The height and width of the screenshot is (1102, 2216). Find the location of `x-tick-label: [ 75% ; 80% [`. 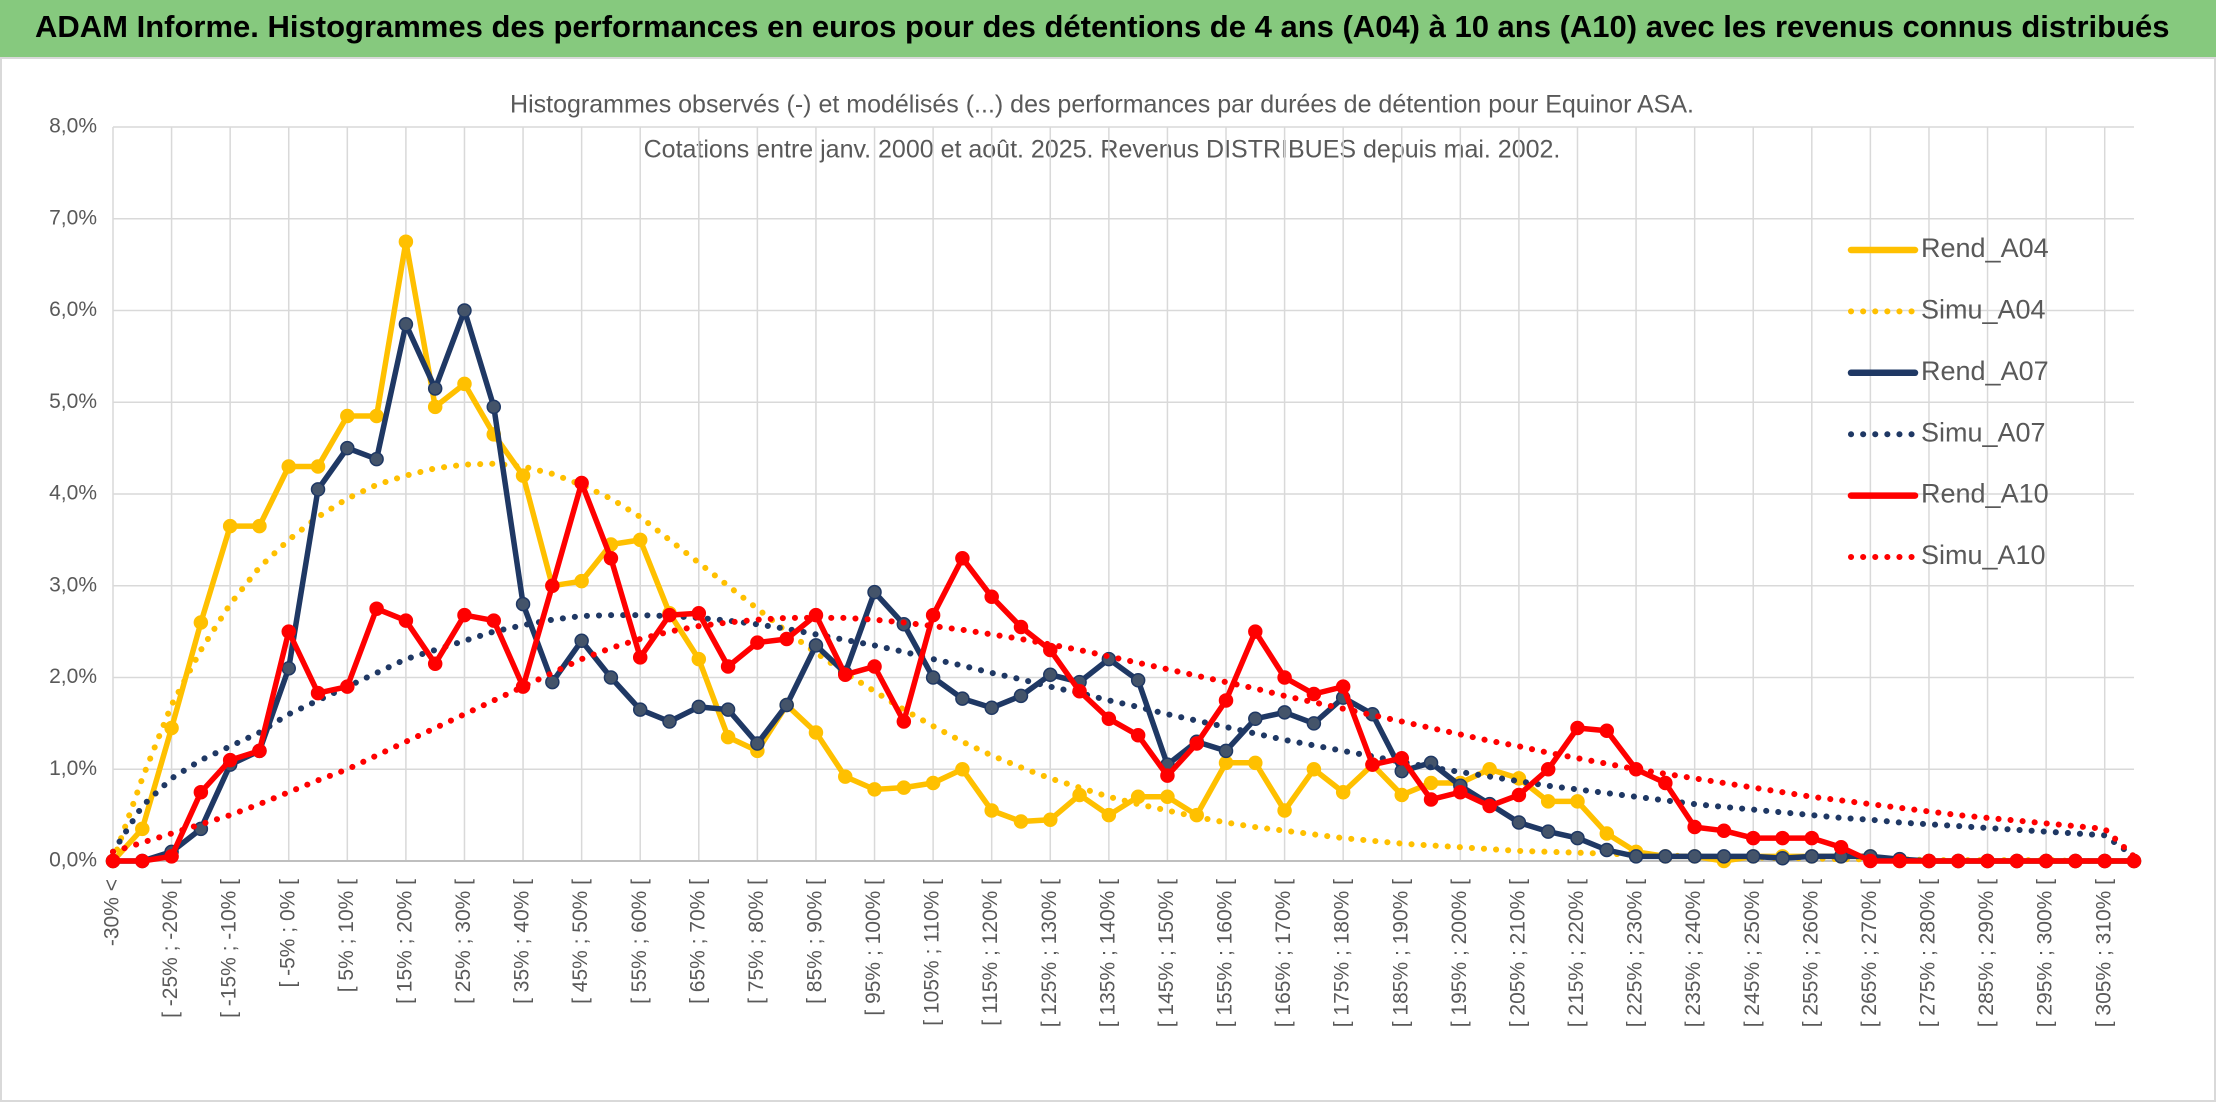

x-tick-label: [ 75% ; 80% [ is located at coordinates (756, 941).